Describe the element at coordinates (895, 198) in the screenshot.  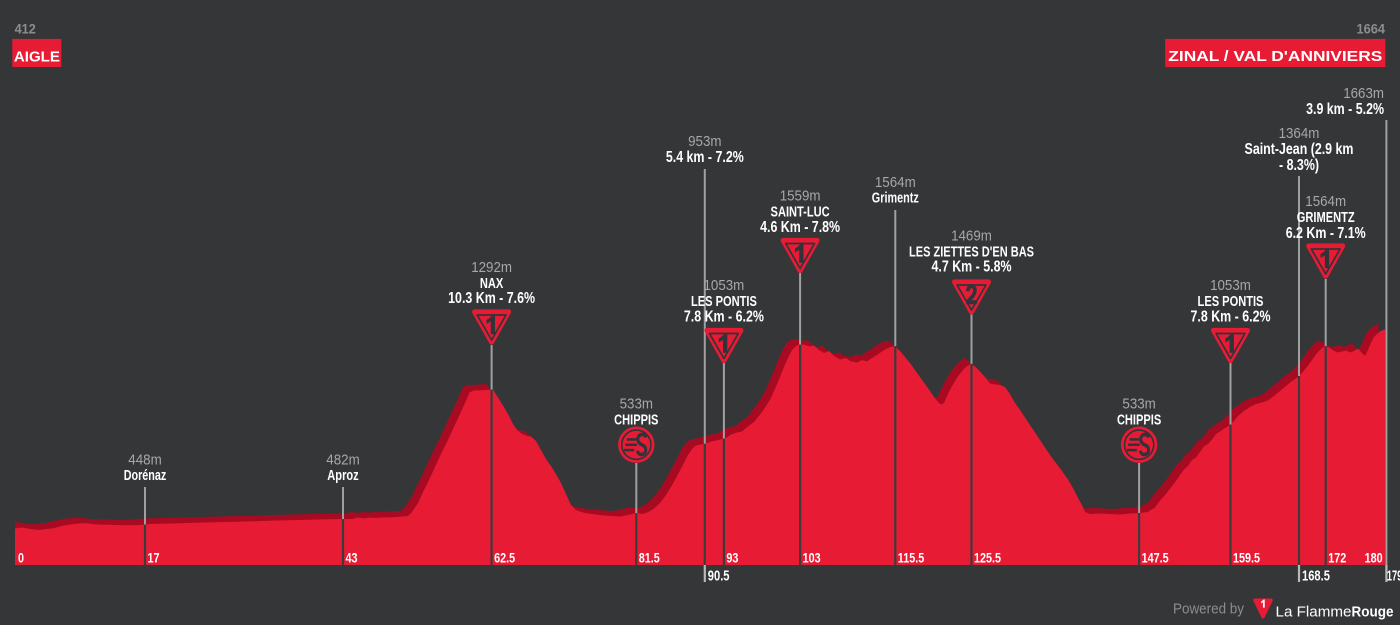
I see `svg-text: Grimentz` at that location.